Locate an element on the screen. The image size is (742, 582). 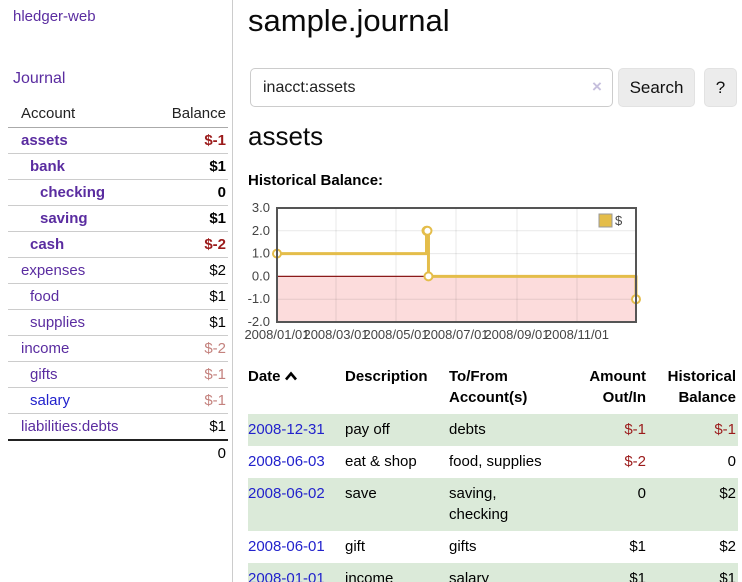
transaction-description: save is located at coordinates (361, 493).